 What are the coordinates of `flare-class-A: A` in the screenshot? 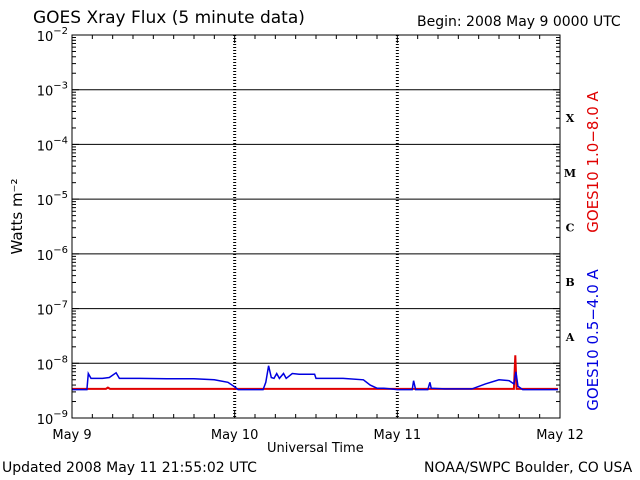 It's located at (570, 337).